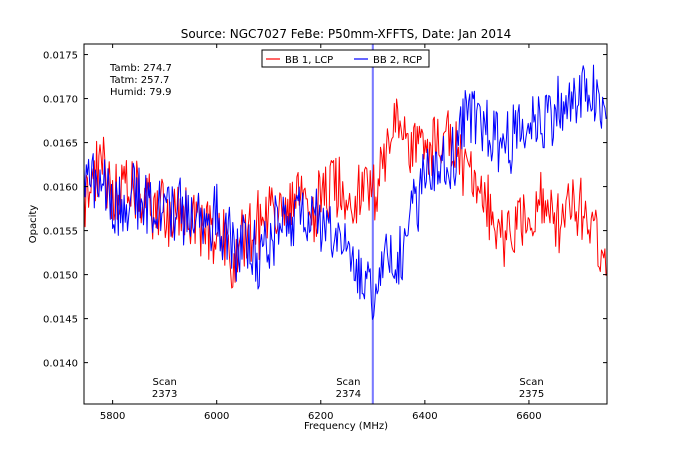  I want to click on flagged-band-layer, so click(372, 224).